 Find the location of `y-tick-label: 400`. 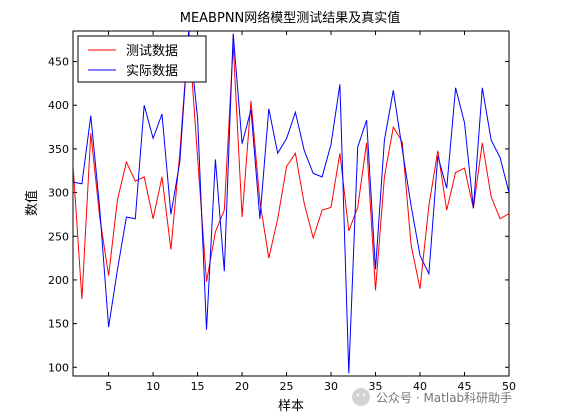

y-tick-label: 400 is located at coordinates (58, 105).